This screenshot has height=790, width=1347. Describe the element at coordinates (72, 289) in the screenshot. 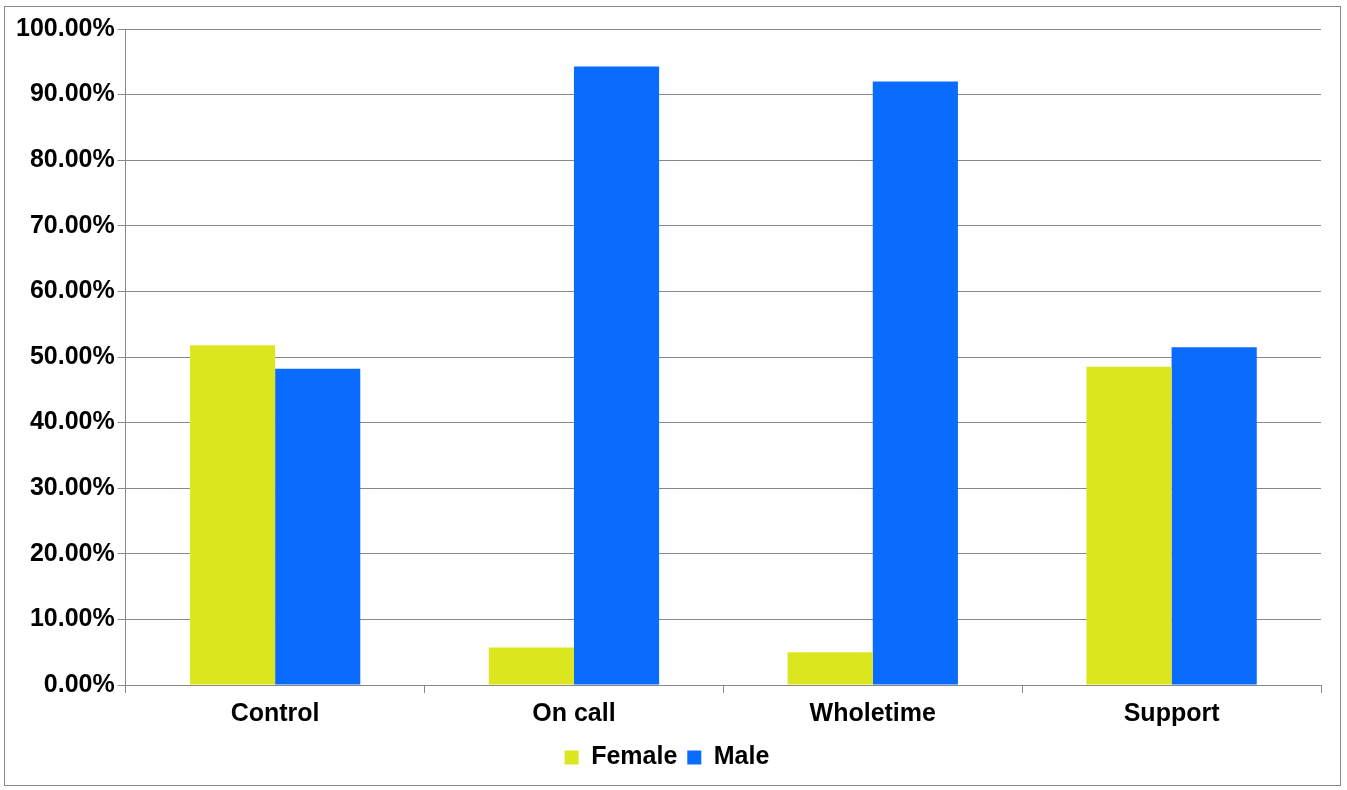

I see `y-tick-label: 60.00%` at that location.